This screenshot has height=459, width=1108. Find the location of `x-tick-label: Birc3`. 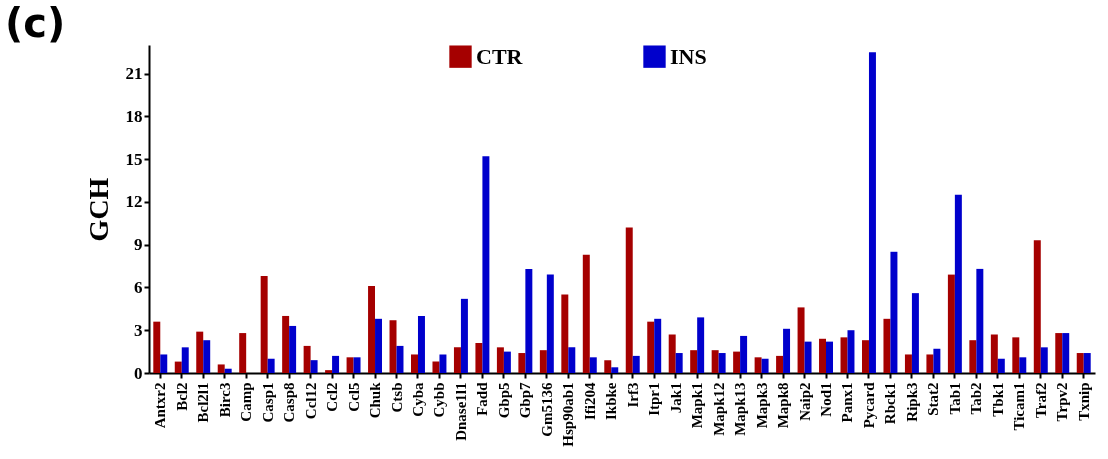

x-tick-label: Birc3 is located at coordinates (224, 400).